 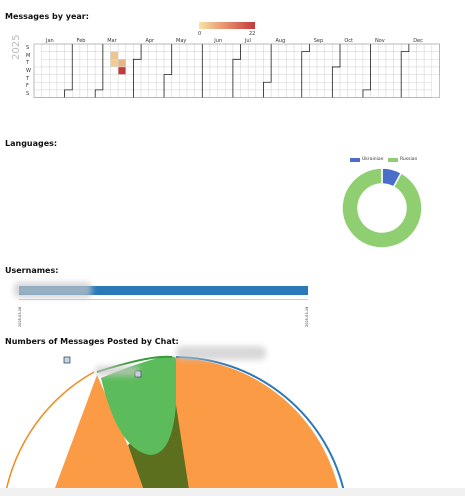 What do you see at coordinates (181, 41) in the screenshot?
I see `month-label: May` at bounding box center [181, 41].